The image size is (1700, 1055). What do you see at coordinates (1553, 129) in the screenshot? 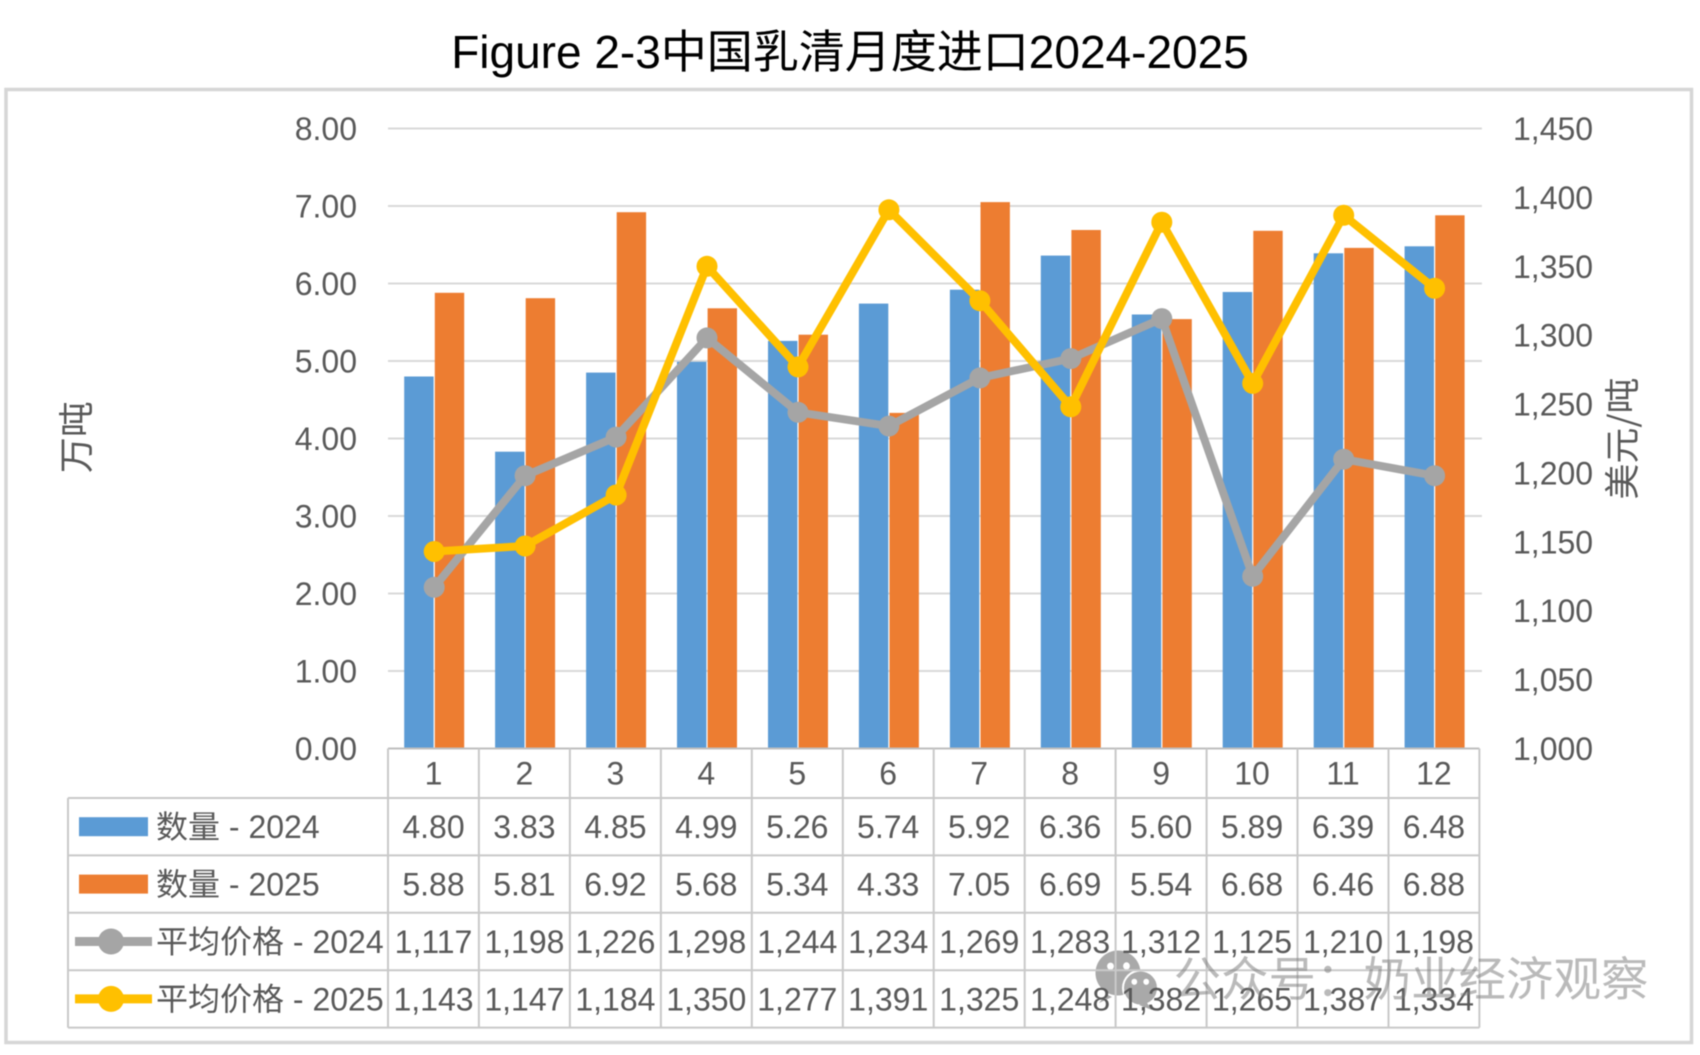
I see `svg-text: 1,450` at bounding box center [1553, 129].